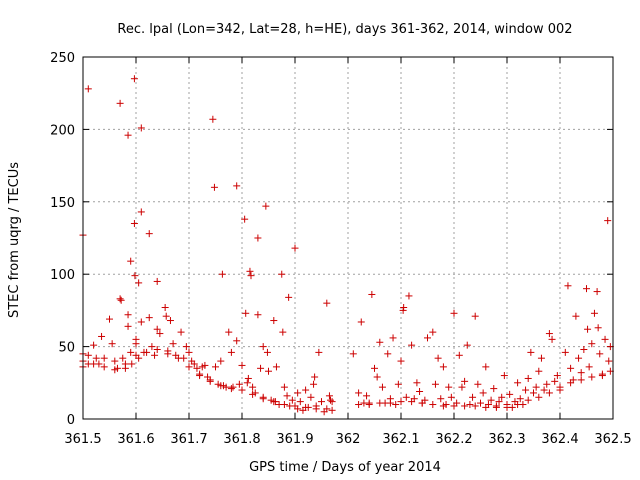  I want to click on y-tick-label: 50, so click(66, 348).